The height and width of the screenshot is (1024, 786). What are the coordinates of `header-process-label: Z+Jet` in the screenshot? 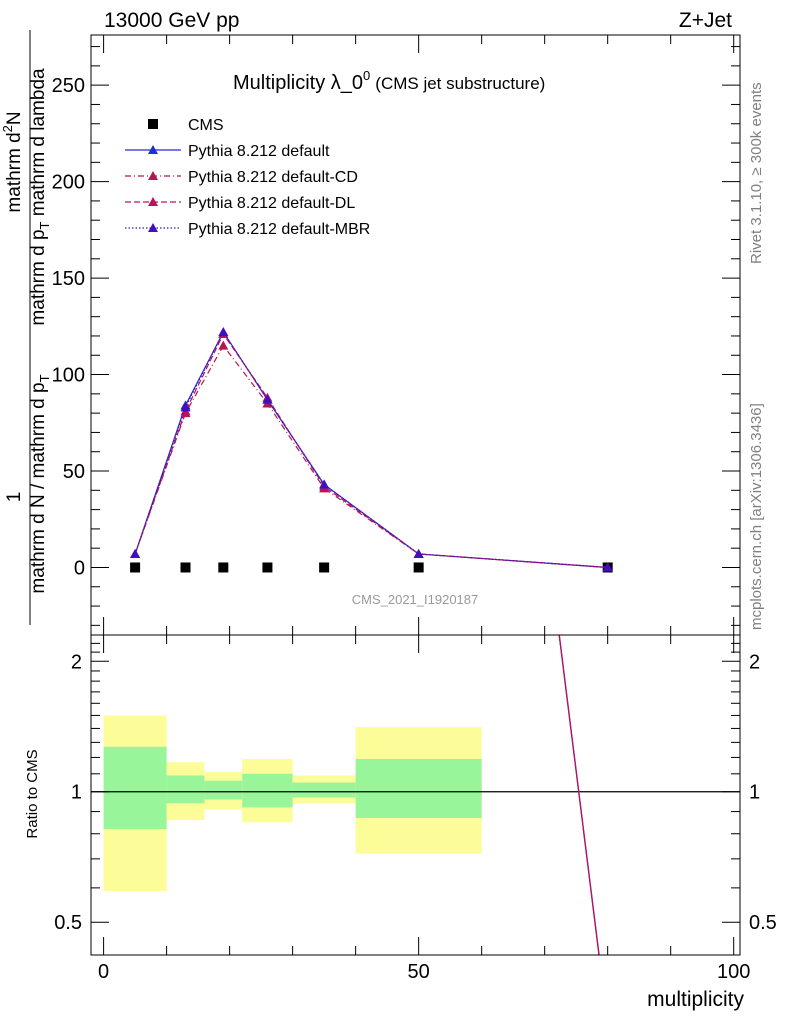 It's located at (705, 20).